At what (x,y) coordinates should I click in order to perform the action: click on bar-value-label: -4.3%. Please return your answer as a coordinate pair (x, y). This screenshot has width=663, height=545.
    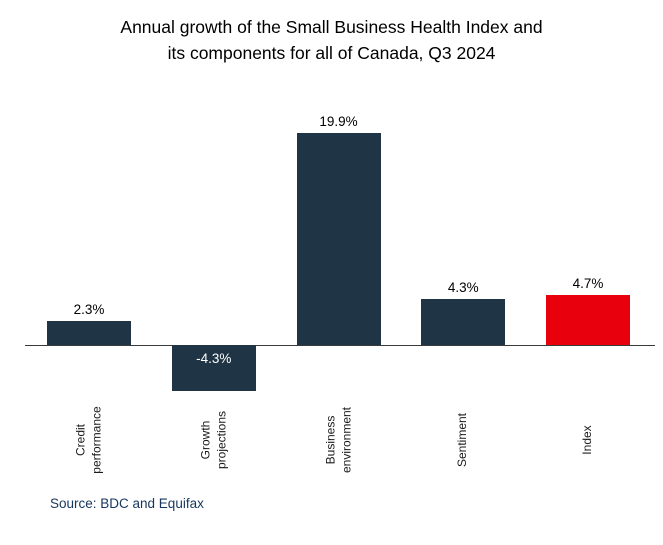
    Looking at the image, I should click on (214, 358).